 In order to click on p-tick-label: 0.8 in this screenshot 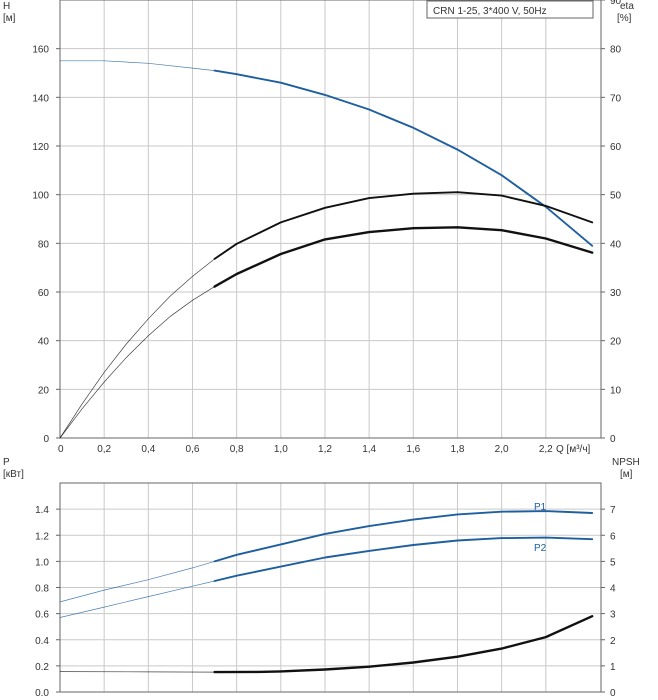, I will do `click(42, 589)`.